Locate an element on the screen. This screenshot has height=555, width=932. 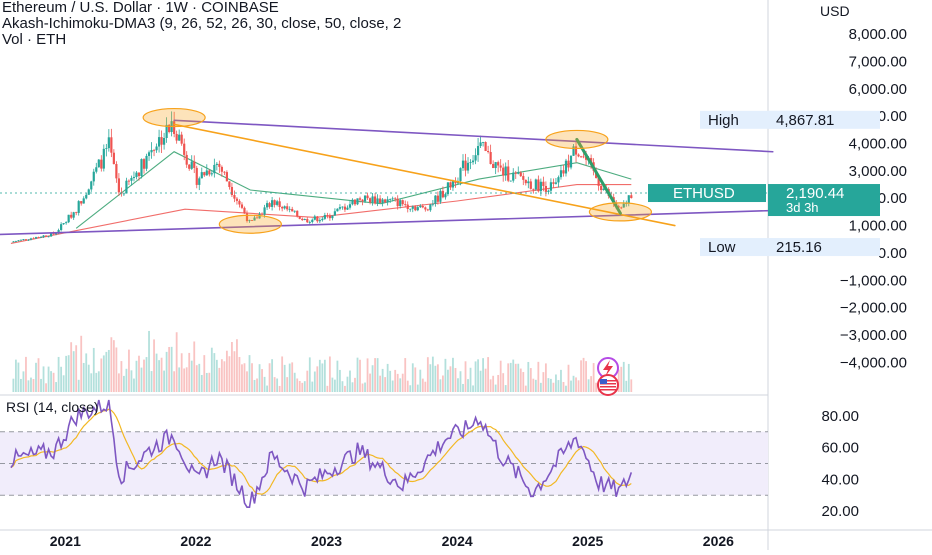
highlight-zones is located at coordinates (397, 170).